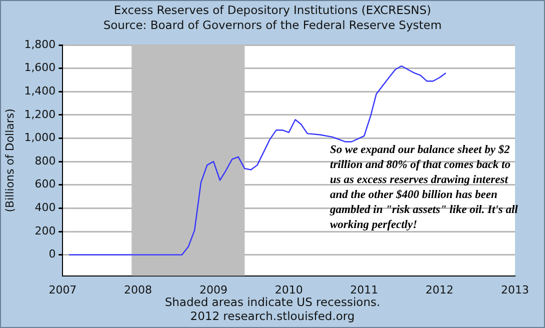  I want to click on y-tick-label: 400, so click(45, 207).